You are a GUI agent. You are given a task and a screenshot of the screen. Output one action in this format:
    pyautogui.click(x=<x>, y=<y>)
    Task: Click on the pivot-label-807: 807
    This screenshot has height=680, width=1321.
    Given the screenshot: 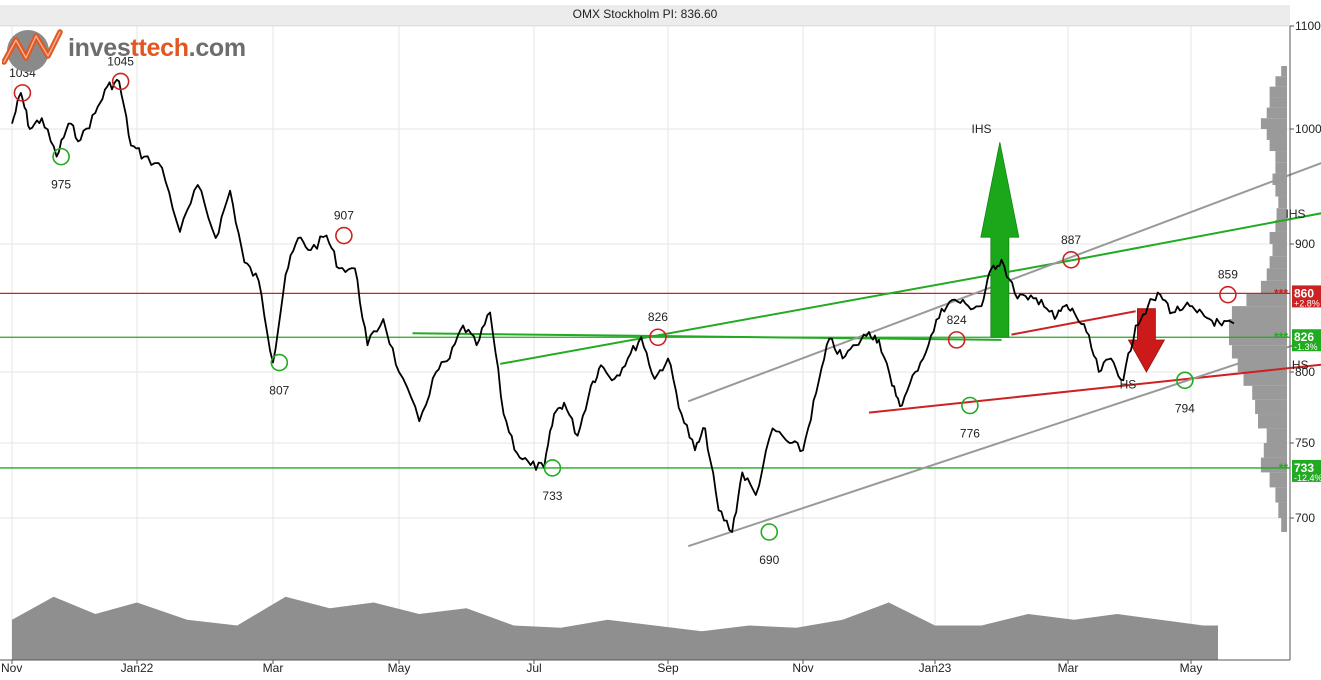 What is the action you would take?
    pyautogui.click(x=279, y=391)
    